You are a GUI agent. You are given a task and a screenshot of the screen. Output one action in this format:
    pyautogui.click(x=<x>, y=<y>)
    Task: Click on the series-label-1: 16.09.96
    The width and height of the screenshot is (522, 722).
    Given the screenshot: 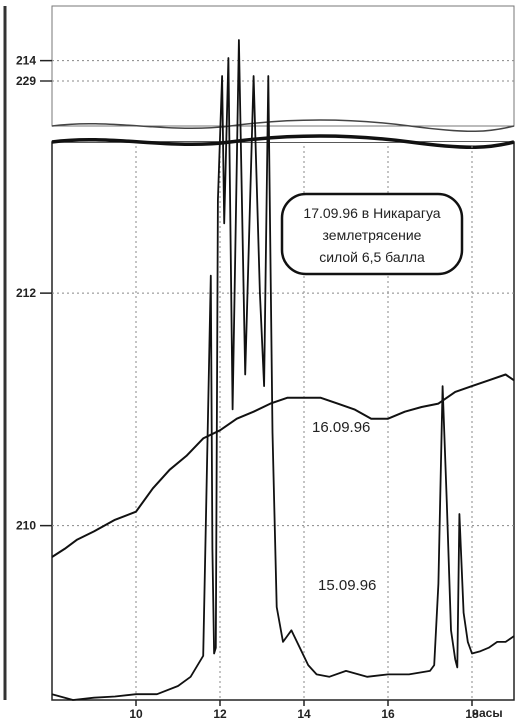 What is the action you would take?
    pyautogui.click(x=341, y=427)
    